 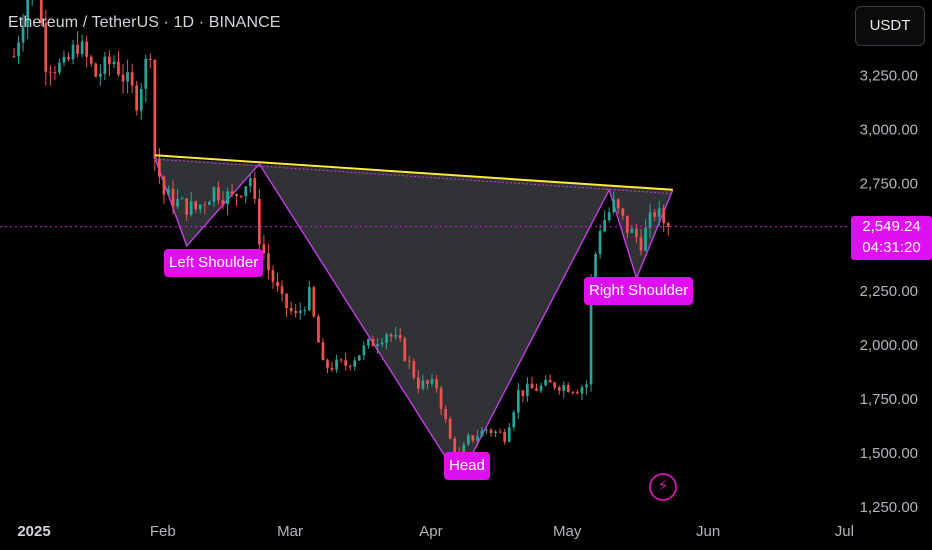 I want to click on head-label: Head, so click(x=467, y=466).